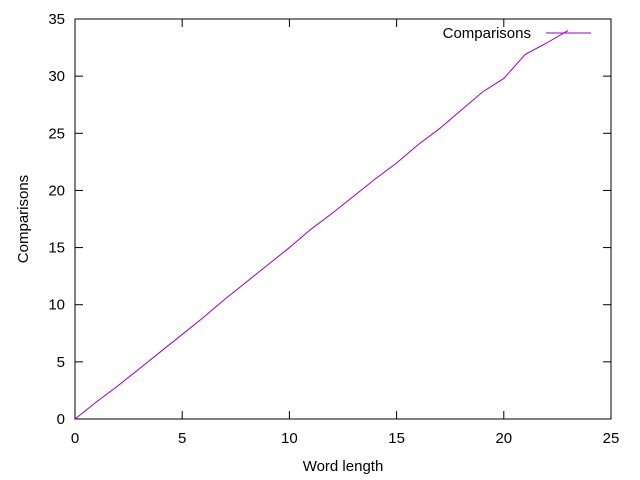  What do you see at coordinates (56, 248) in the screenshot?
I see `y-tick-label: 15` at bounding box center [56, 248].